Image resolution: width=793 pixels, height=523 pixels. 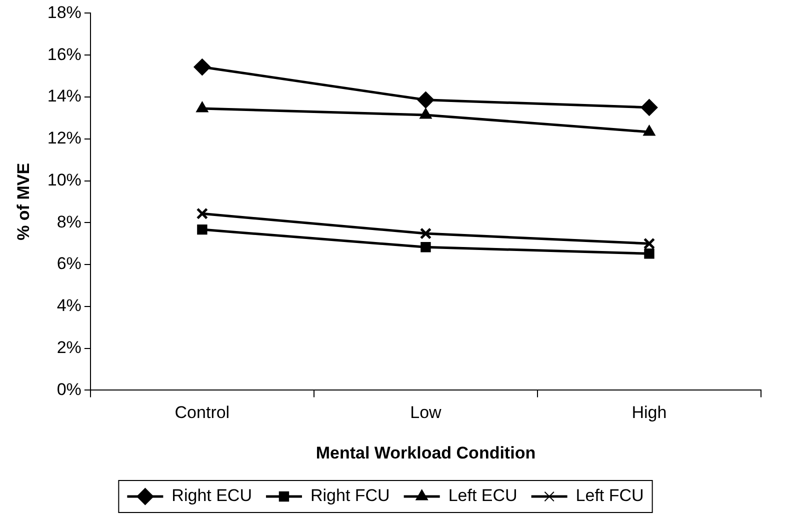 What do you see at coordinates (350, 496) in the screenshot?
I see `legend-label: Right FCU` at bounding box center [350, 496].